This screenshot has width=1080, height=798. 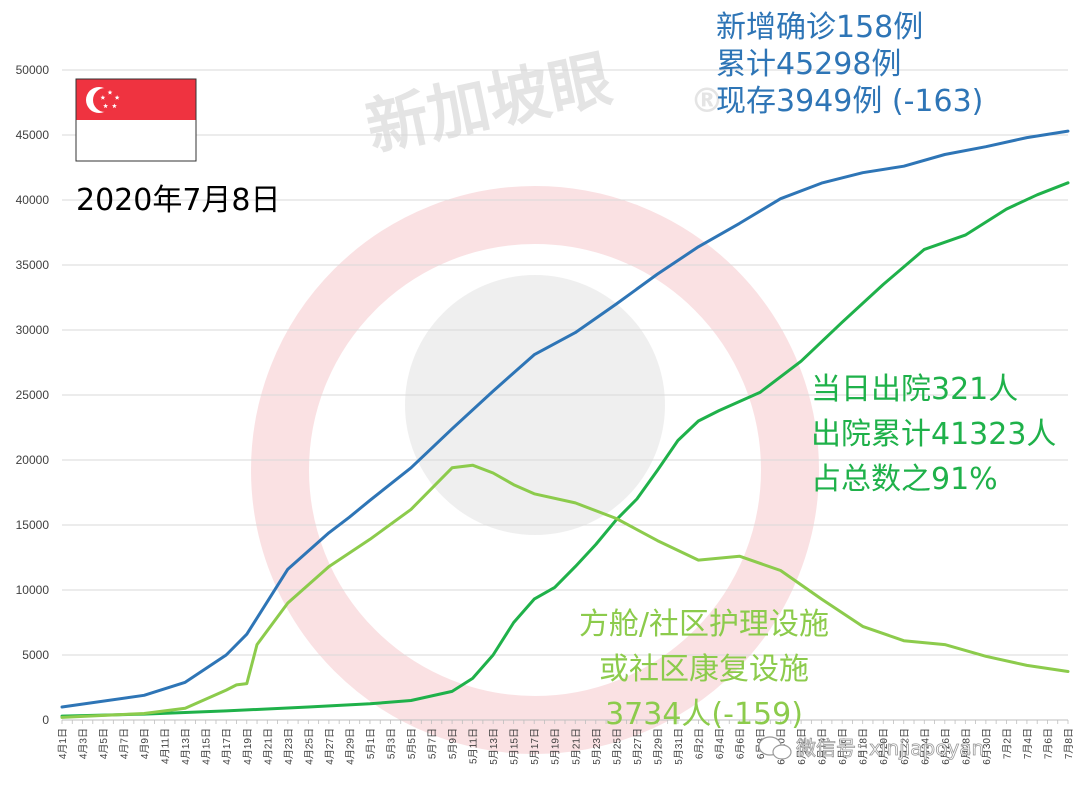 What do you see at coordinates (1048, 743) in the screenshot?
I see `x-tick-label: 7月6日` at bounding box center [1048, 743].